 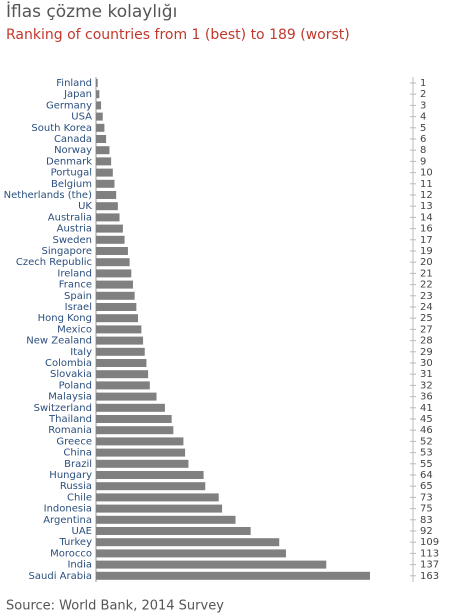 What do you see at coordinates (60, 576) in the screenshot?
I see `y-tick-label: Saudi Arabia` at bounding box center [60, 576].